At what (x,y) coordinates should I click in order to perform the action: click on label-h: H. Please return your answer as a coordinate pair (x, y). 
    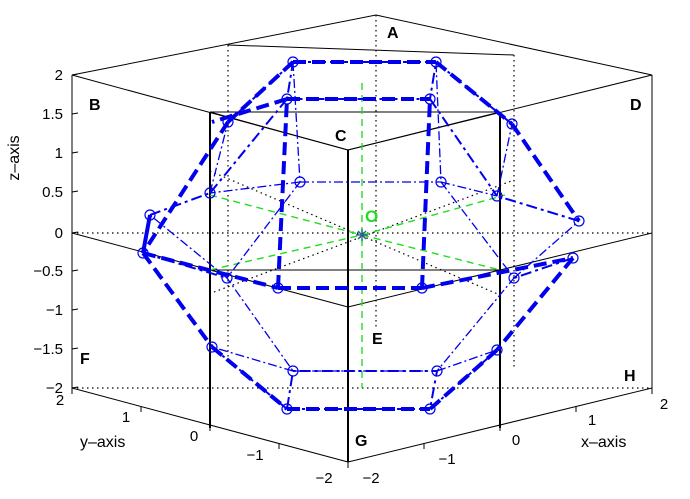
    Looking at the image, I should click on (630, 376).